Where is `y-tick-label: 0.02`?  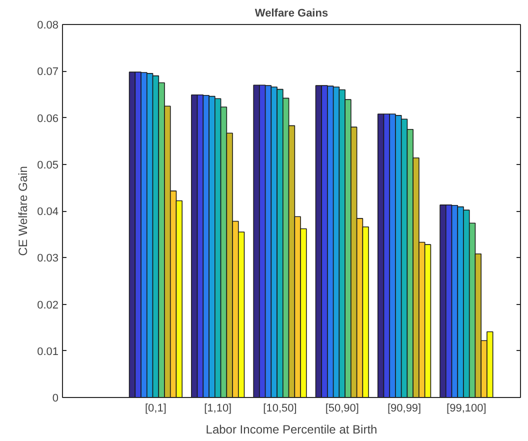
y-tick-label: 0.02 is located at coordinates (48, 305).